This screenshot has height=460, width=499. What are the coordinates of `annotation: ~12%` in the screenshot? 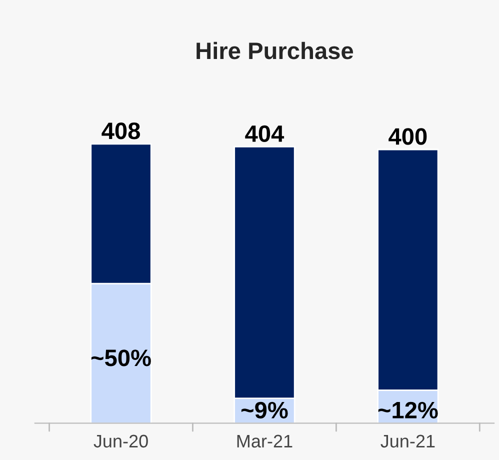 It's located at (408, 410).